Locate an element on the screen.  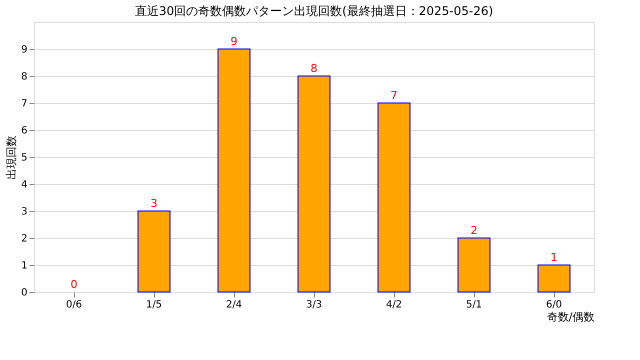
y-axis-title: 出現回数 is located at coordinates (11, 158).